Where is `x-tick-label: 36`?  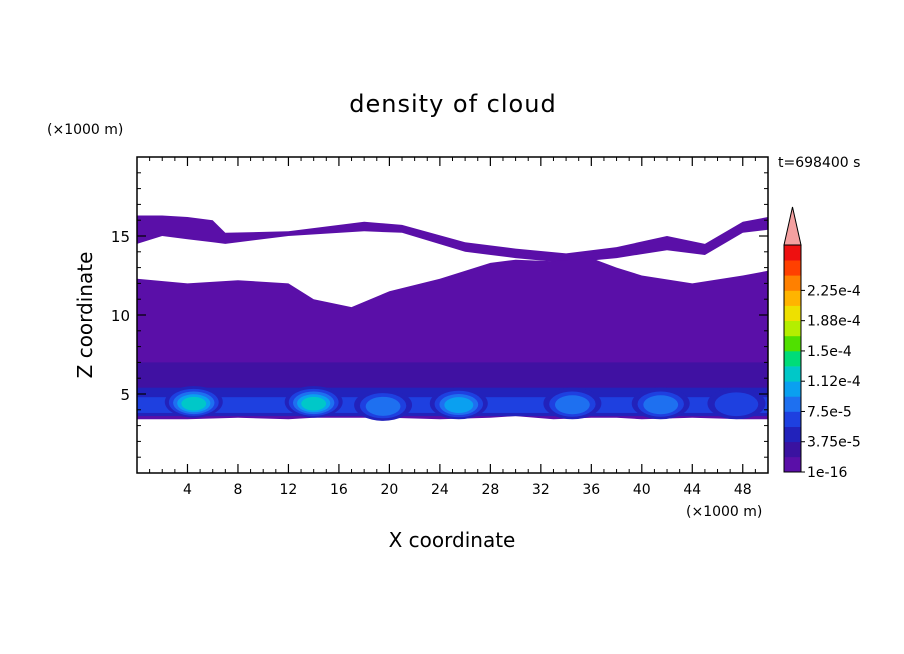 x-tick-label: 36 is located at coordinates (591, 490).